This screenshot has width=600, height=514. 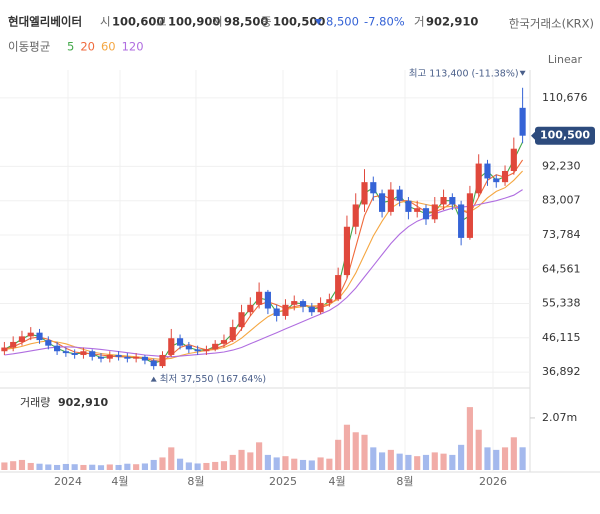 What do you see at coordinates (195, 481) in the screenshot?
I see `x-tick-label: 8월` at bounding box center [195, 481].